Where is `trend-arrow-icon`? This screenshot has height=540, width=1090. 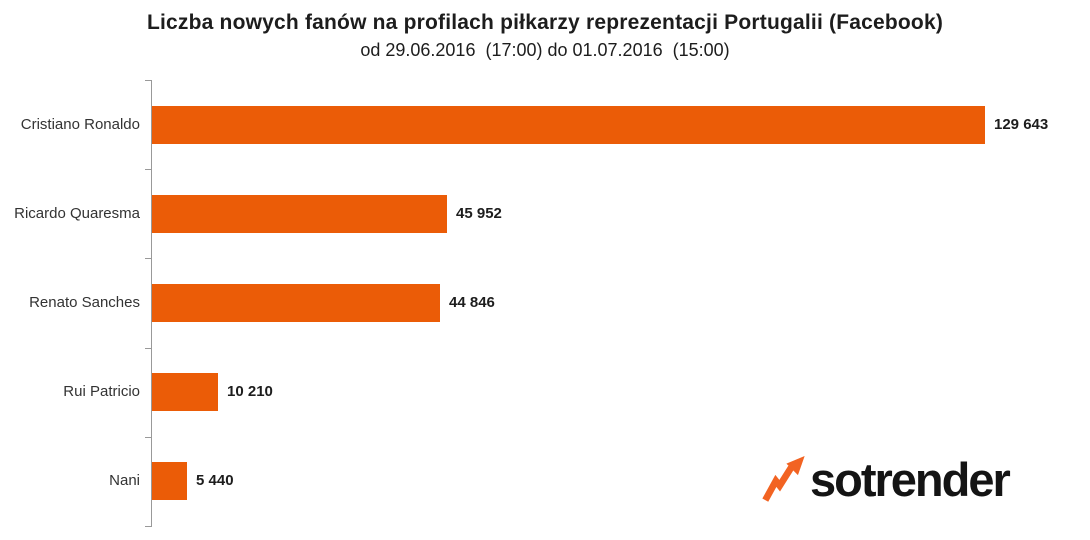
trend-arrow-icon is located at coordinates (783, 478).